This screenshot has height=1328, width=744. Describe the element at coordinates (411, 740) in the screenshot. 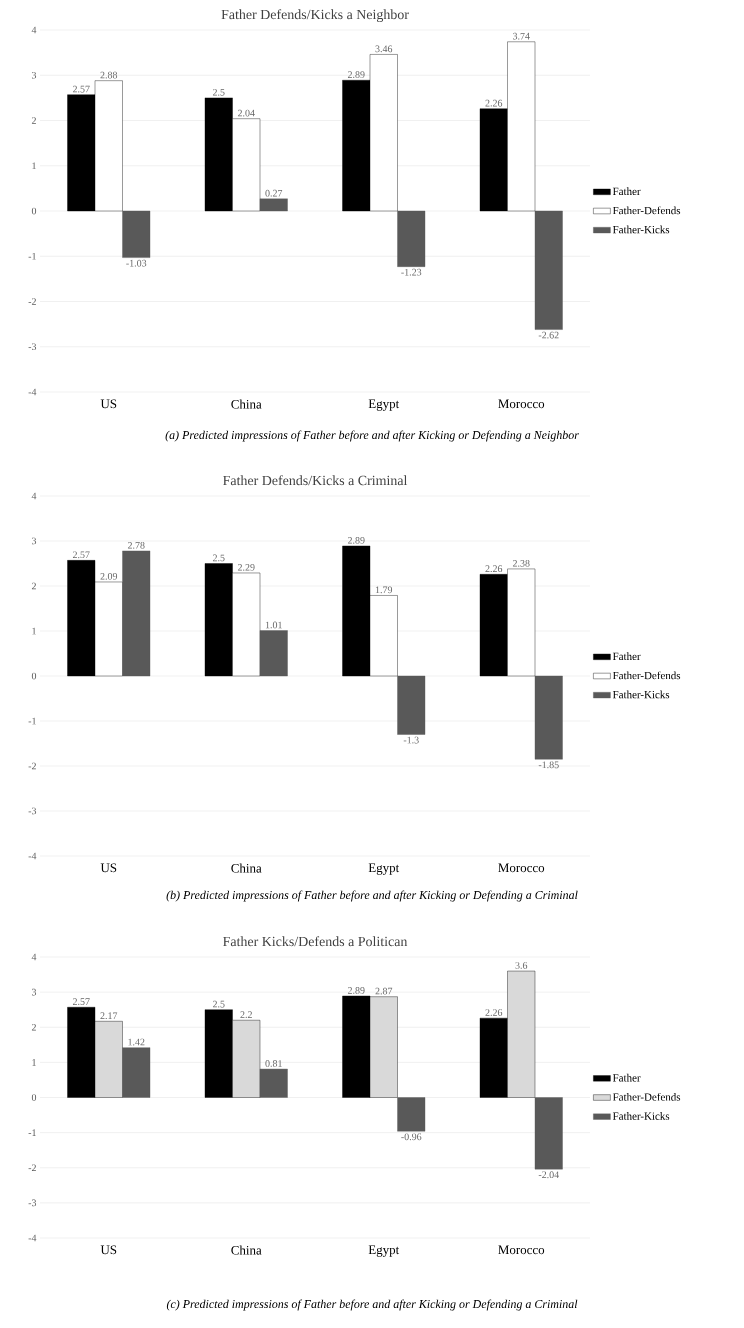

I see `data-label: -1.3` at that location.